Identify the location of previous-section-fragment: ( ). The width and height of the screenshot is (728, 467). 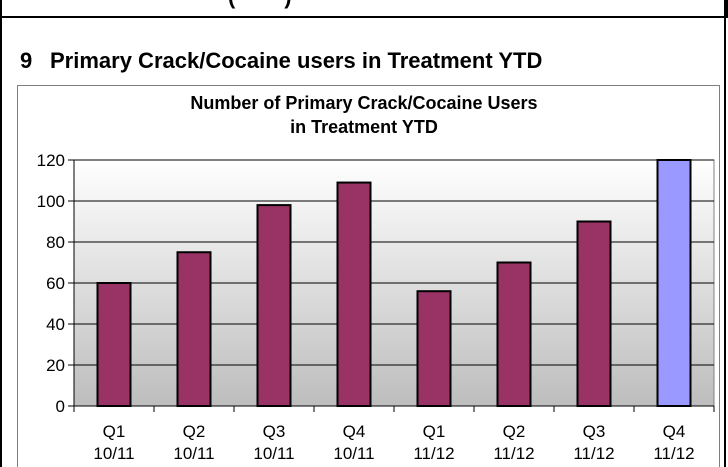
(260, 5).